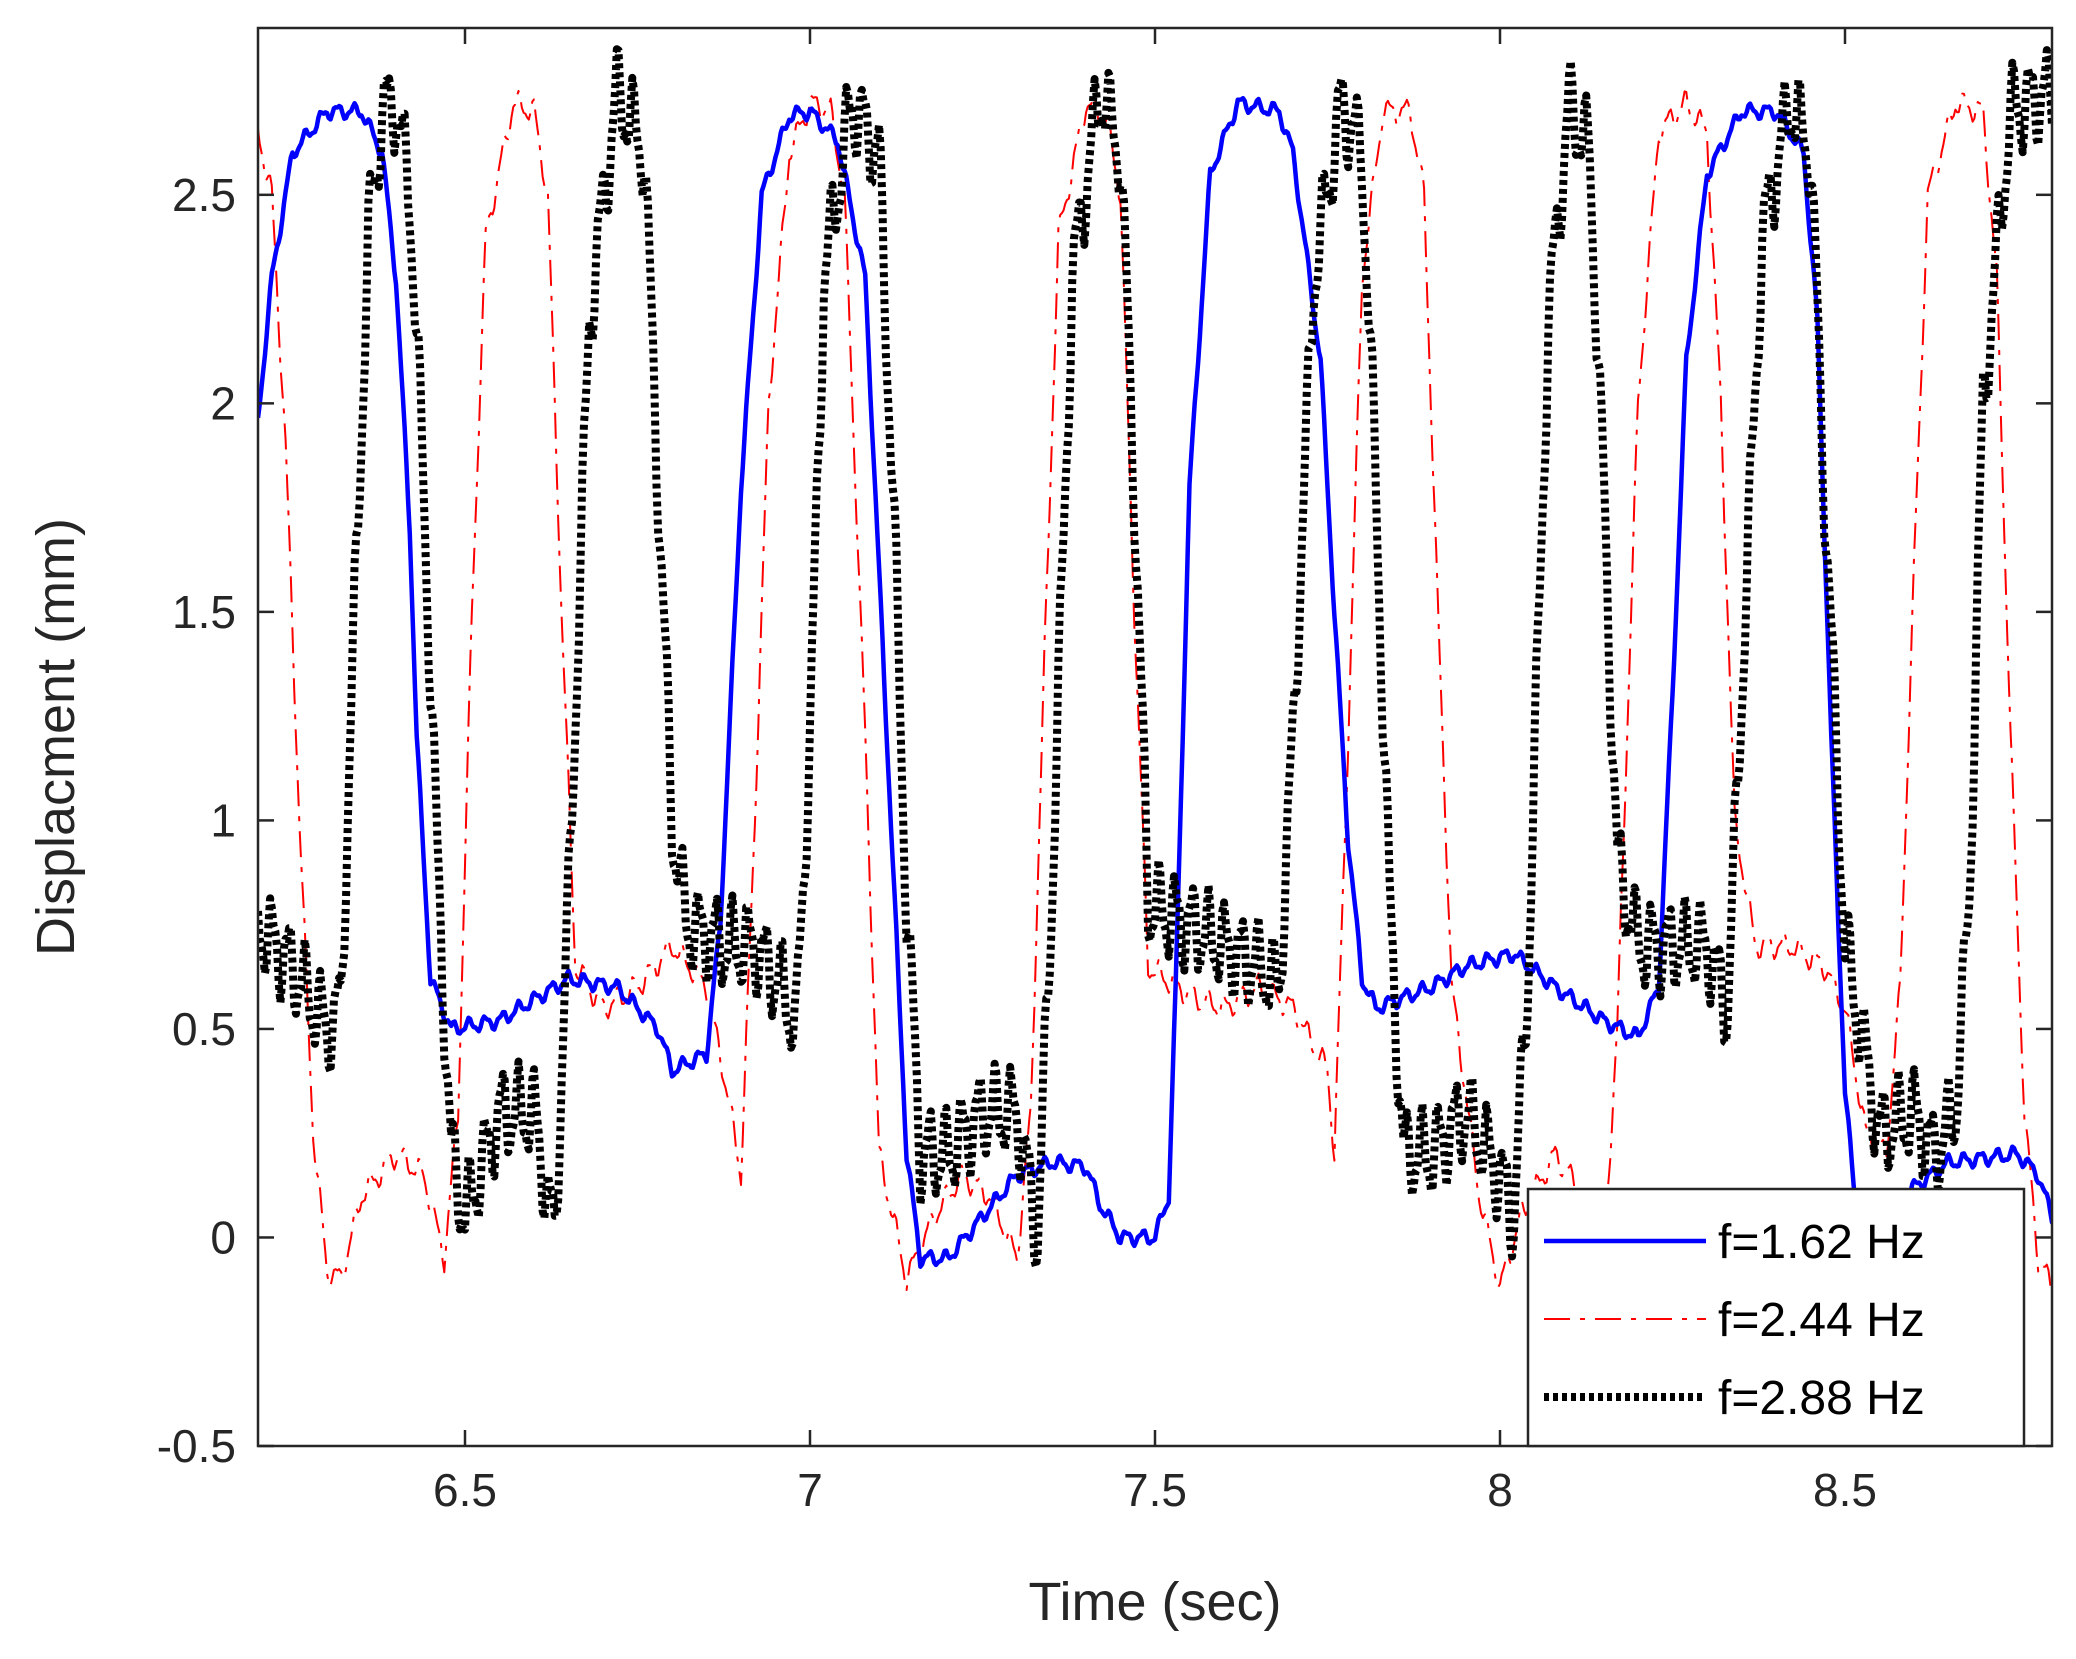 The width and height of the screenshot is (2076, 1659). Describe the element at coordinates (223, 403) in the screenshot. I see `y-tick-label: 2` at that location.